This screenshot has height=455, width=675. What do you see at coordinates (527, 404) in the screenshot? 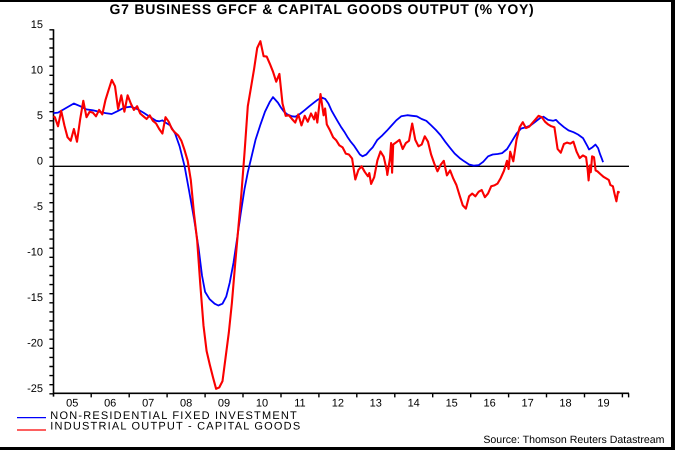
I see `svg-text: 17` at bounding box center [527, 404].